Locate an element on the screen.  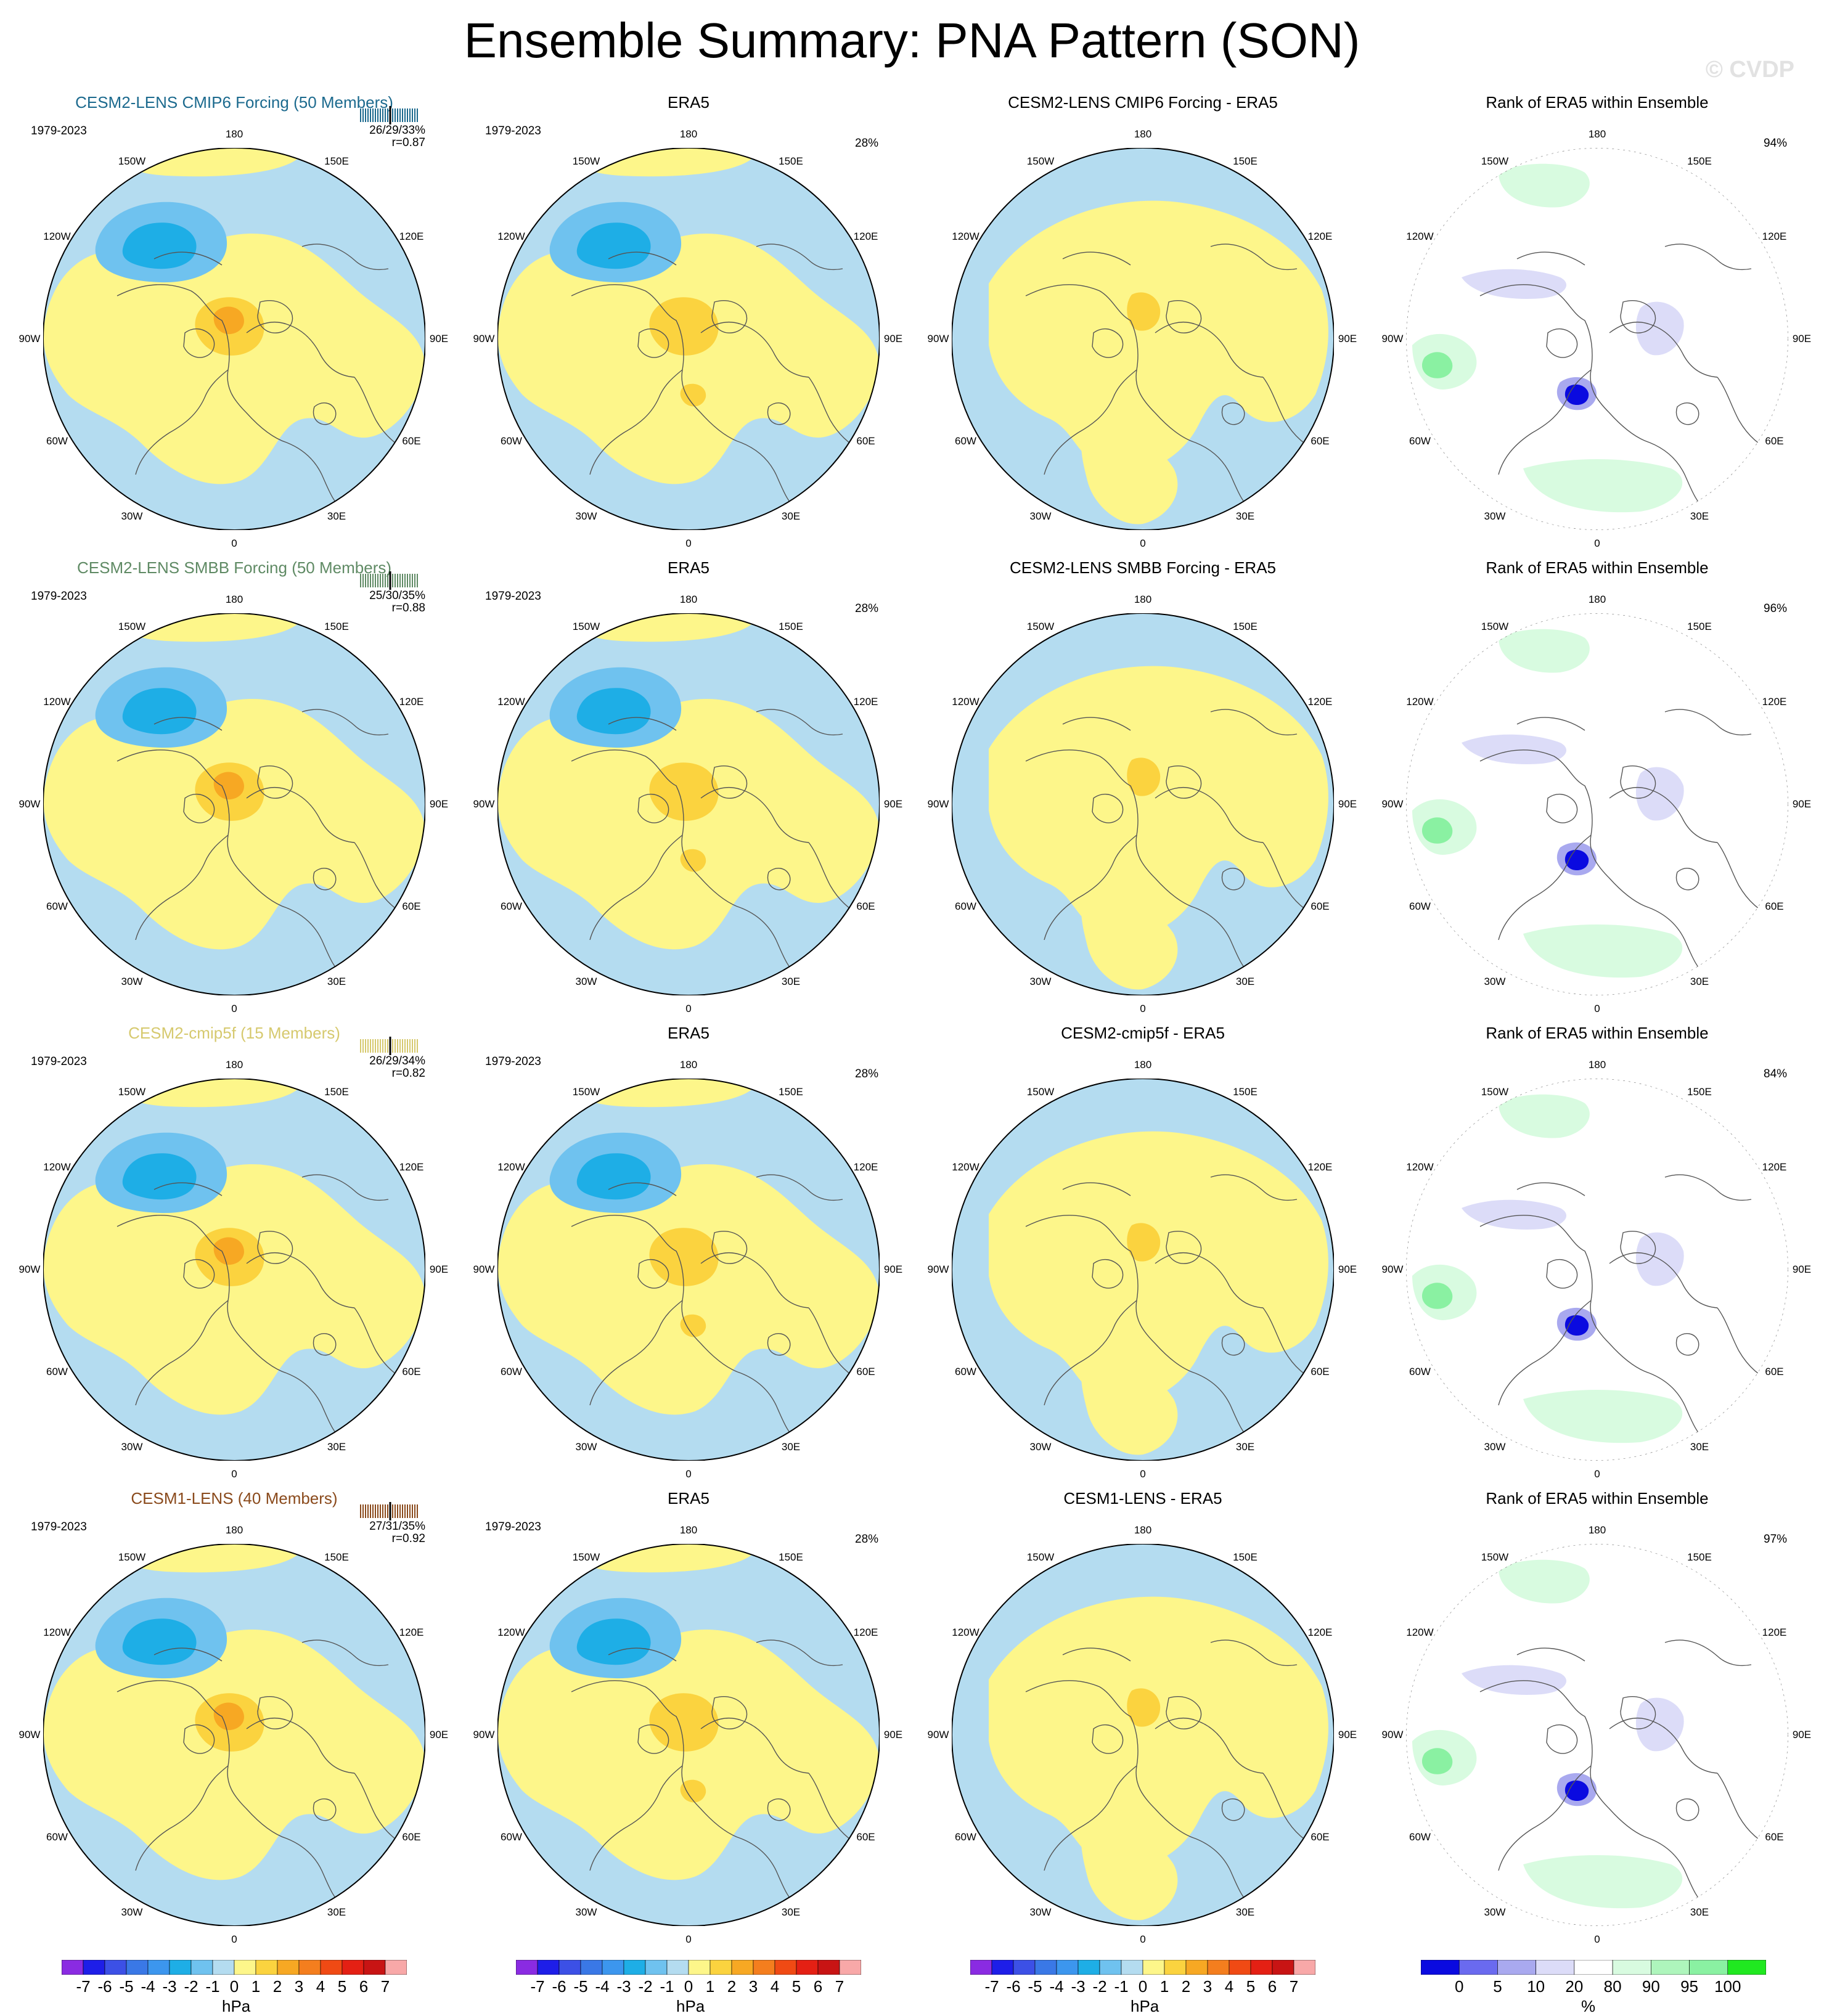
era5-title: ERA5 is located at coordinates (689, 567).